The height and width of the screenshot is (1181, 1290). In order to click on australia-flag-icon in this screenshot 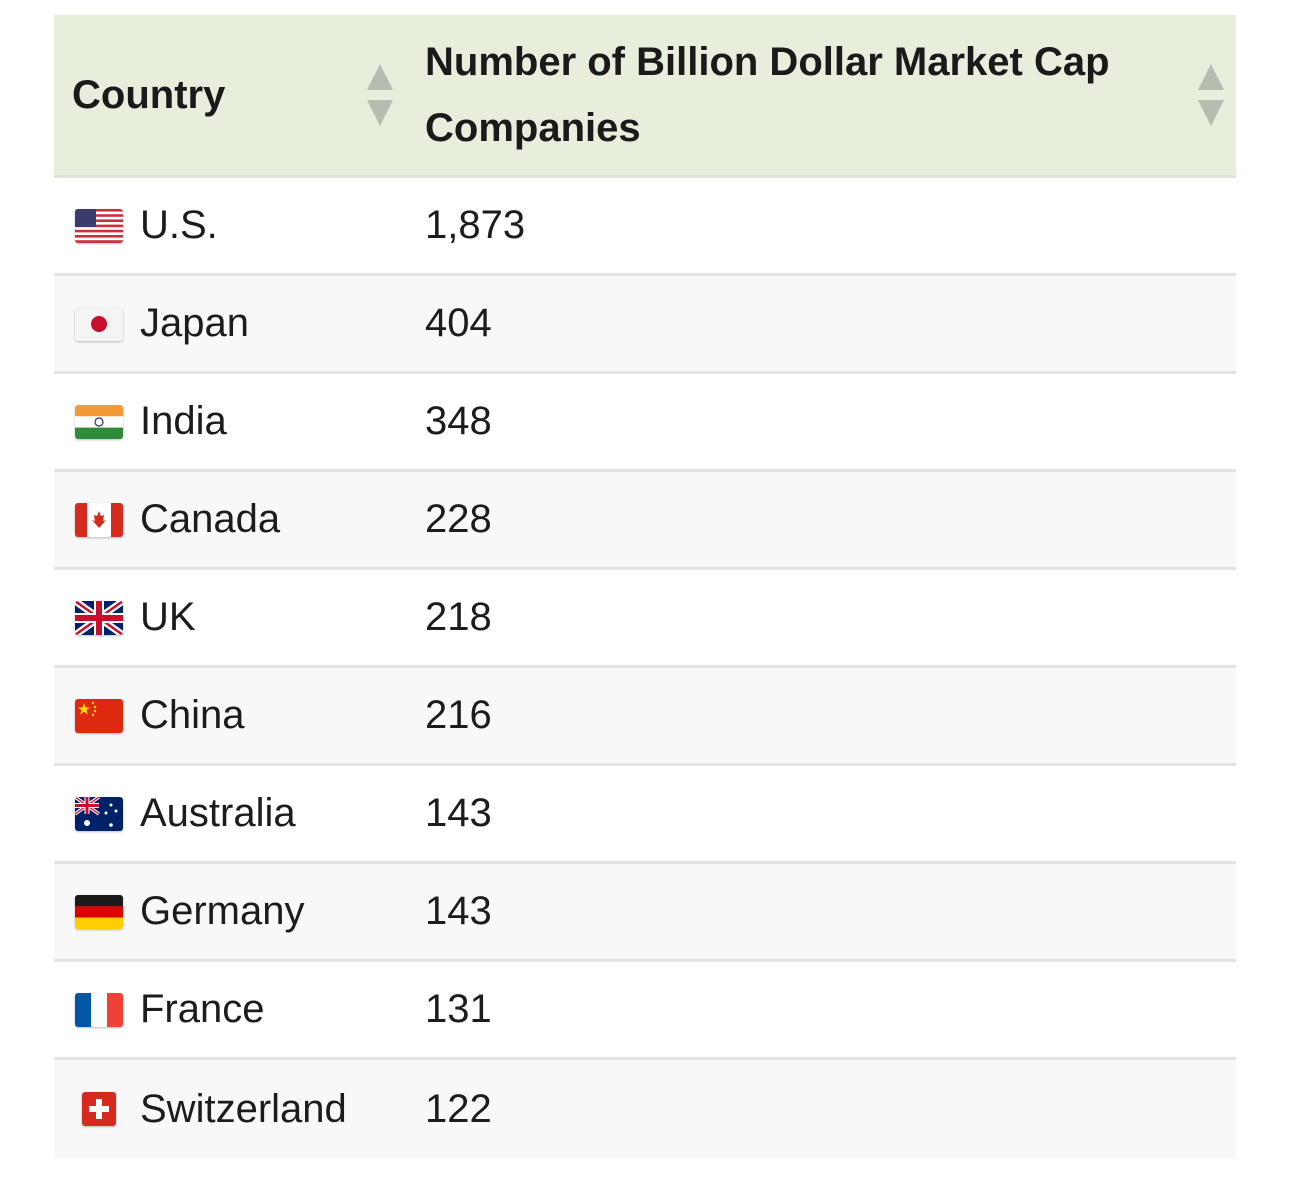, I will do `click(99, 813)`.